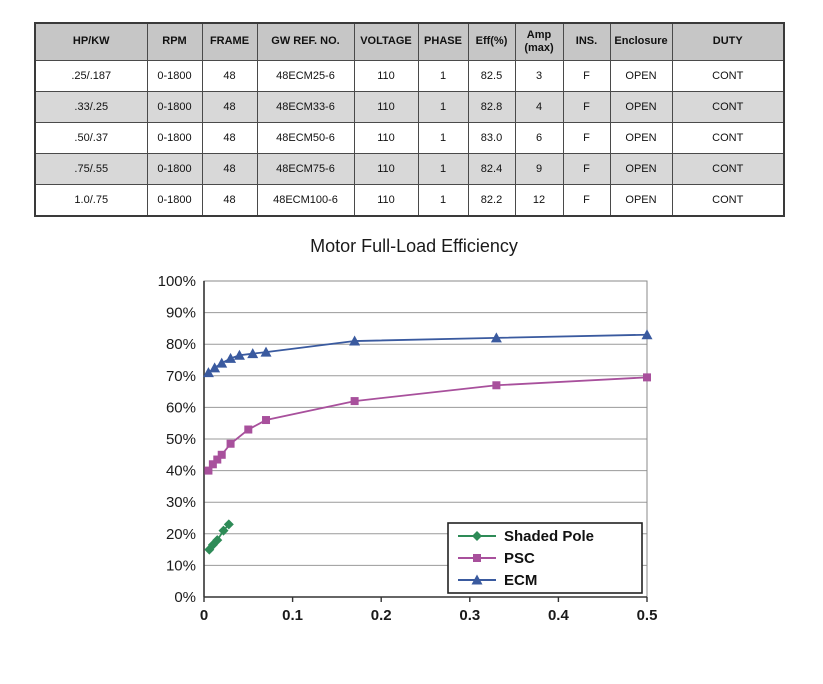 This screenshot has height=684, width=823. Describe the element at coordinates (559, 615) in the screenshot. I see `x-tick-label: 0.4` at that location.